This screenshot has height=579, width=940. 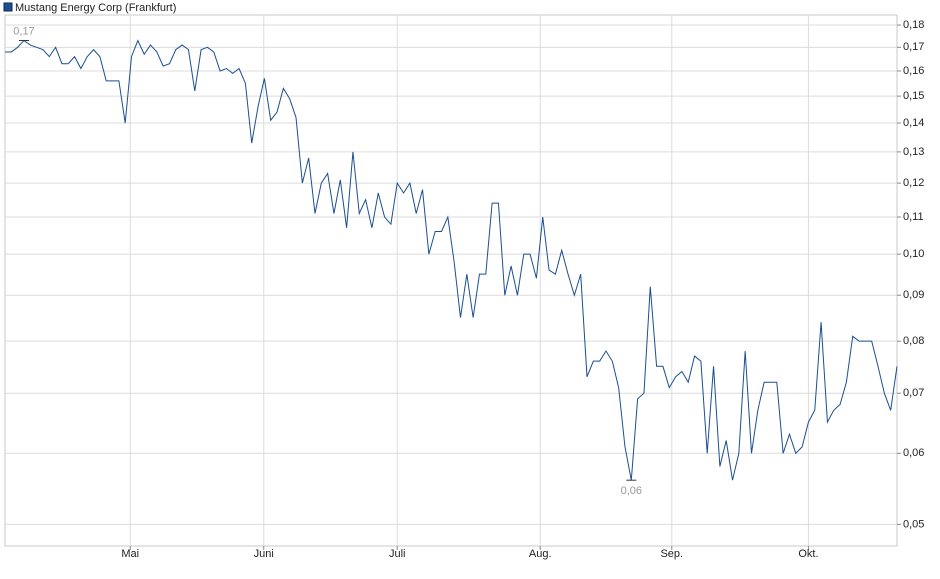 I want to click on y-tick-label: 0,11, so click(x=913, y=217).